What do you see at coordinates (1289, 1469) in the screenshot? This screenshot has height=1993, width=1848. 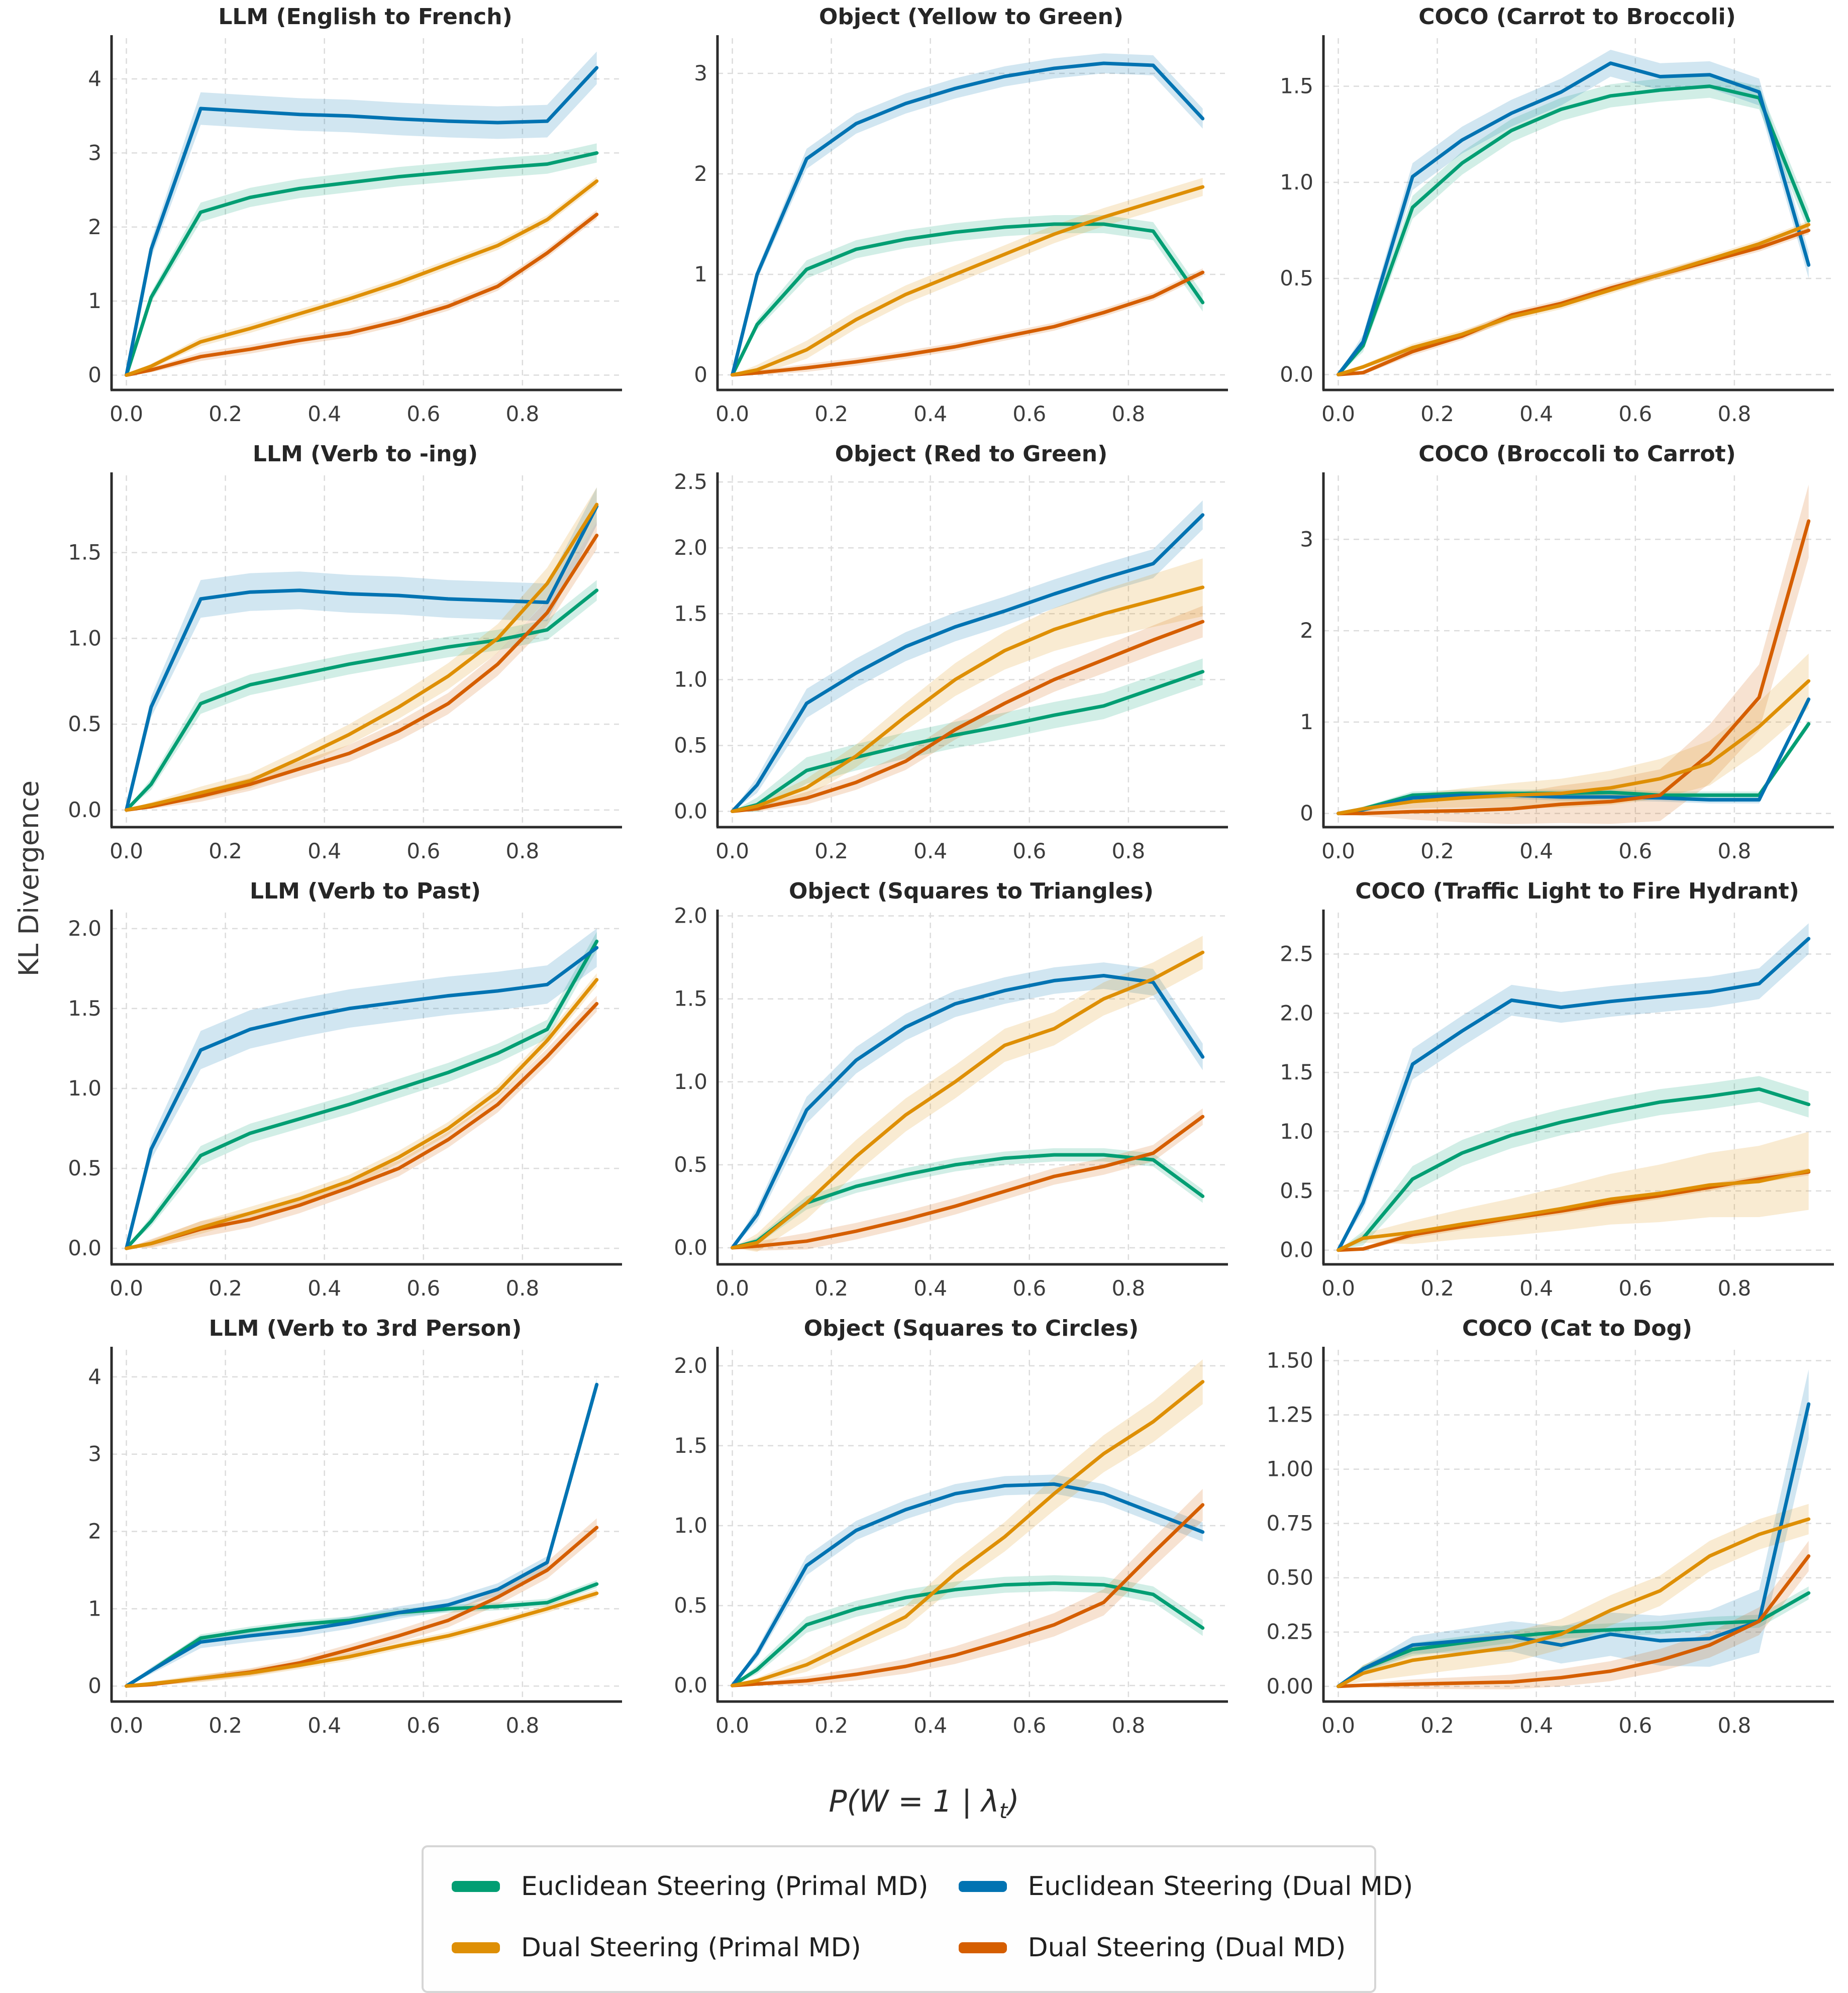 I see `y-tick-label: 1.00` at bounding box center [1289, 1469].